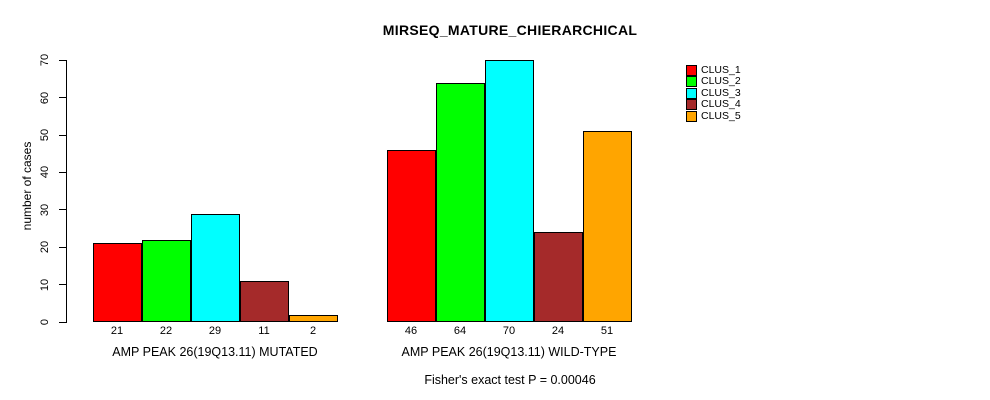 Image resolution: width=990 pixels, height=400 pixels. What do you see at coordinates (215, 267) in the screenshot?
I see `bar-clus_3-group1` at bounding box center [215, 267].